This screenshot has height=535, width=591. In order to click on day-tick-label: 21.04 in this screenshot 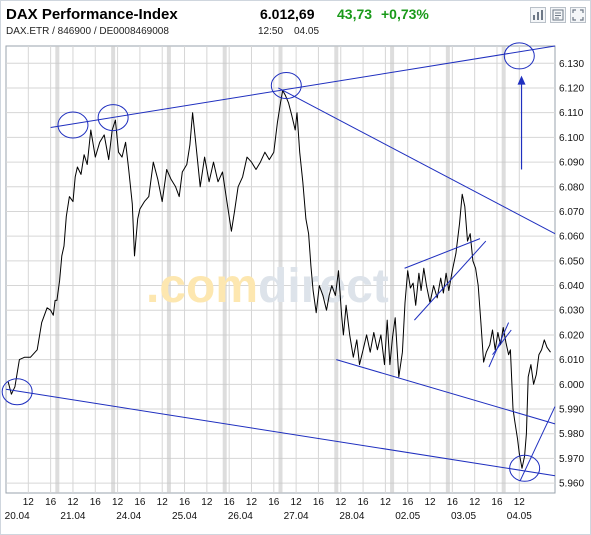, I will do `click(72, 516)`.